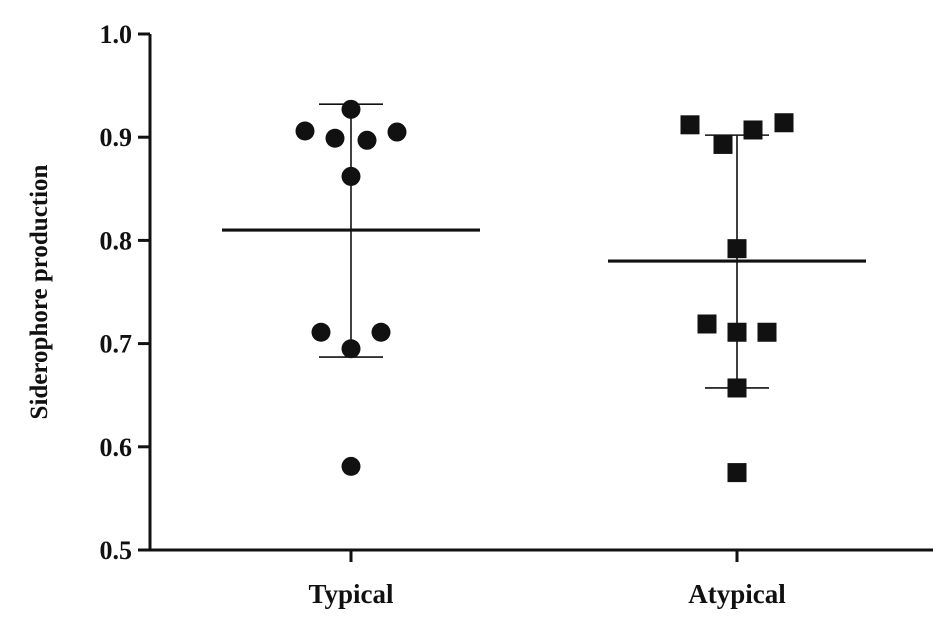  What do you see at coordinates (116, 344) in the screenshot?
I see `y-tick-label: 0.7` at bounding box center [116, 344].